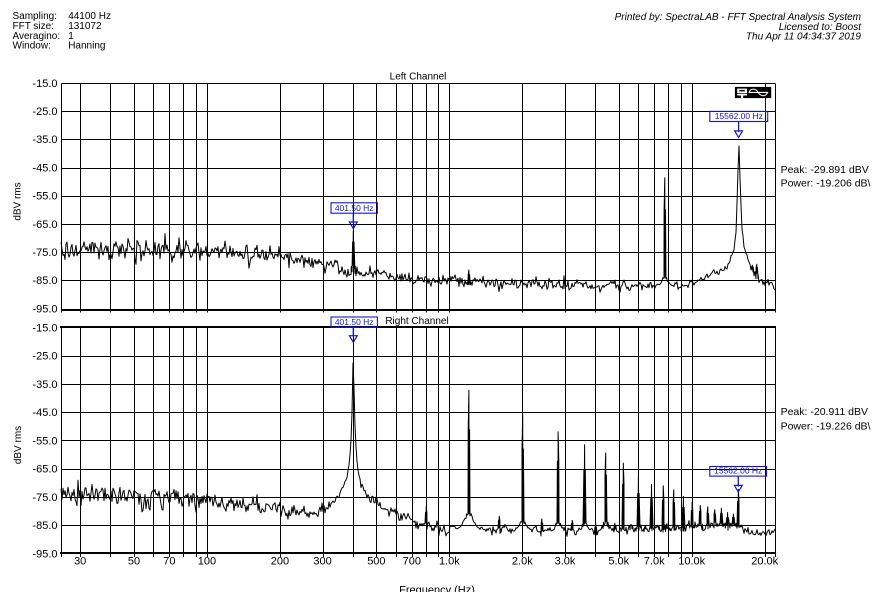 This screenshot has width=880, height=597. I want to click on svg-text: 1.0k, so click(449, 562).